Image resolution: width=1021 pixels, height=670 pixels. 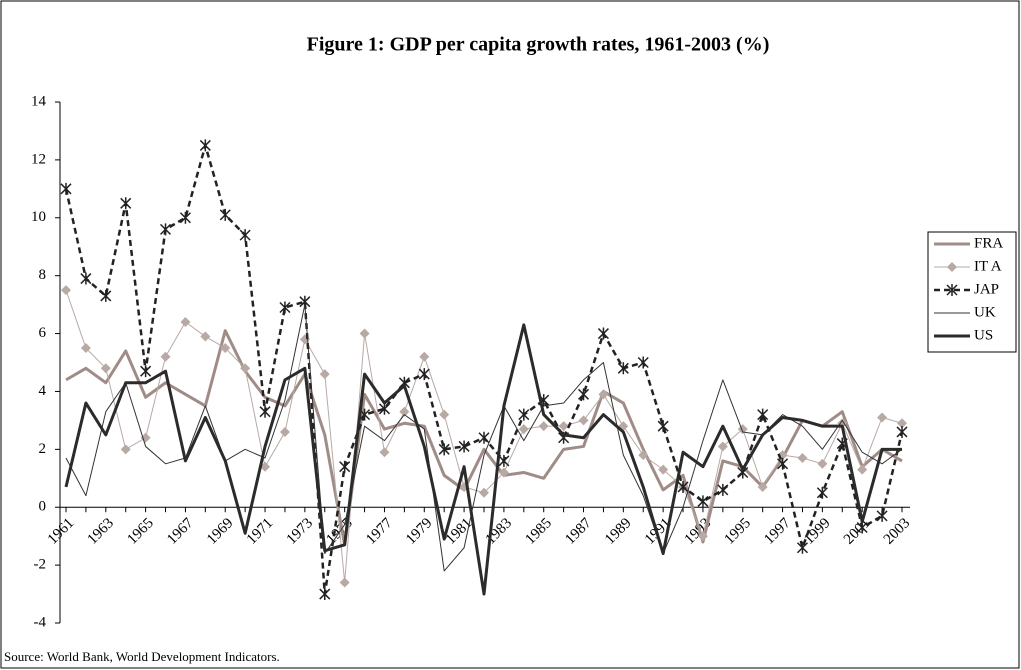 I want to click on x-tick-label: 1987, so click(x=578, y=531).